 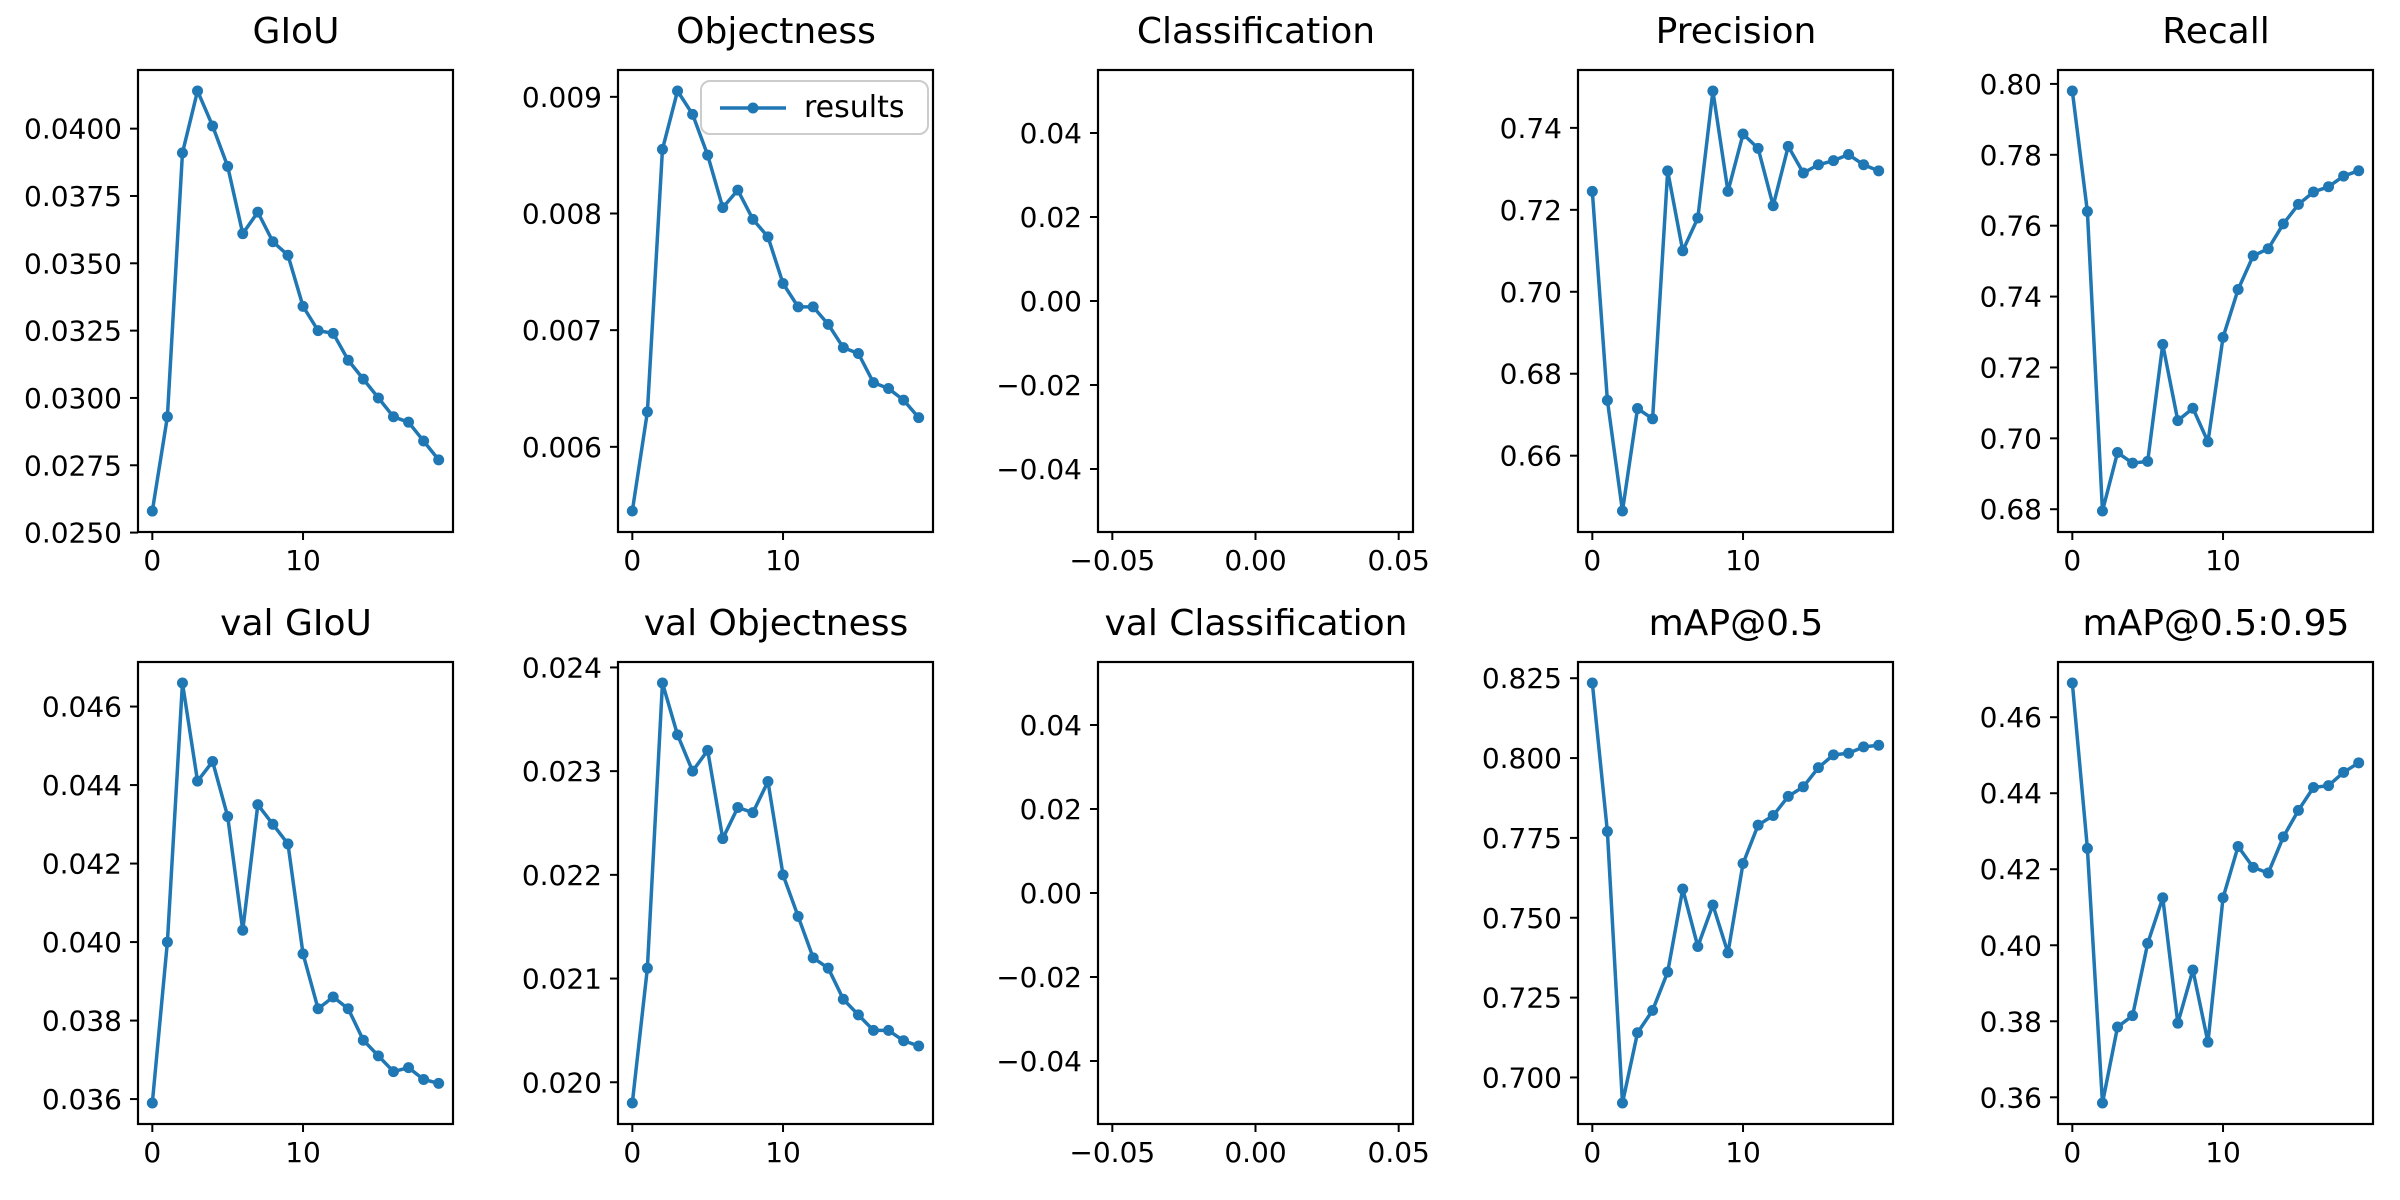 I want to click on y-tick-label: 0.825, so click(x=1522, y=678).